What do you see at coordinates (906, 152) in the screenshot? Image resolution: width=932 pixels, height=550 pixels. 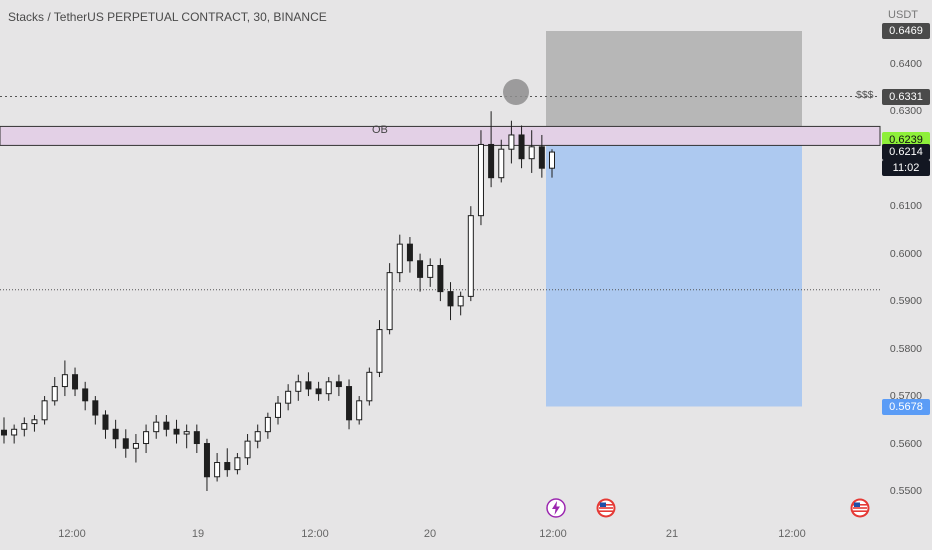 I see `current-price-tag: 0.6214` at bounding box center [906, 152].